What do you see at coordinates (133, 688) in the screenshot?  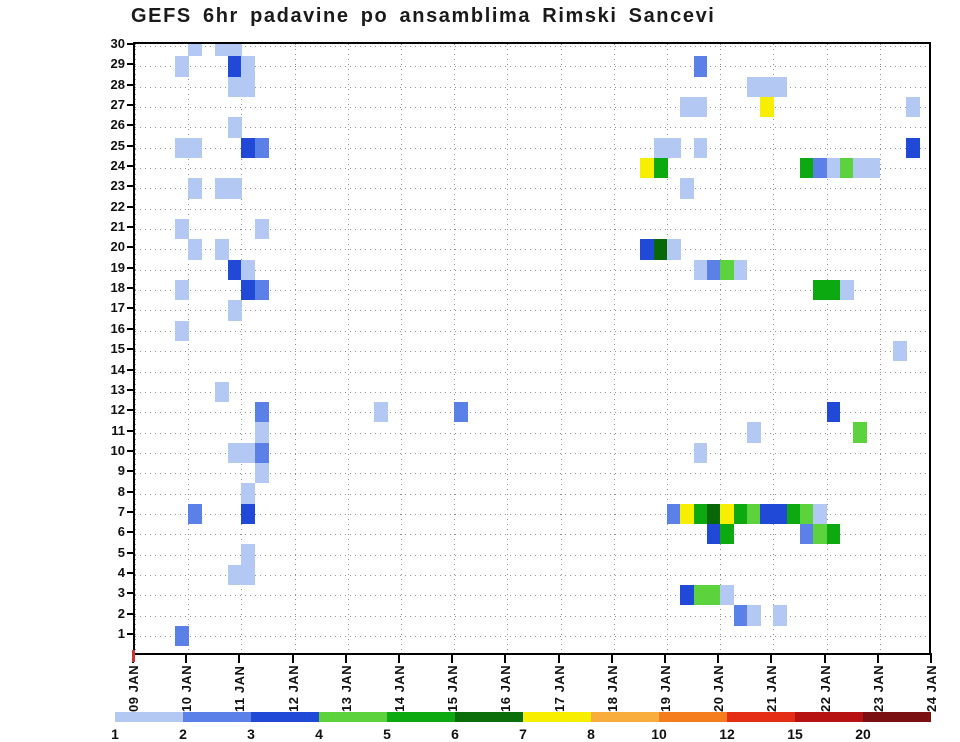 I see `x-axis-label: 09 JAN` at bounding box center [133, 688].